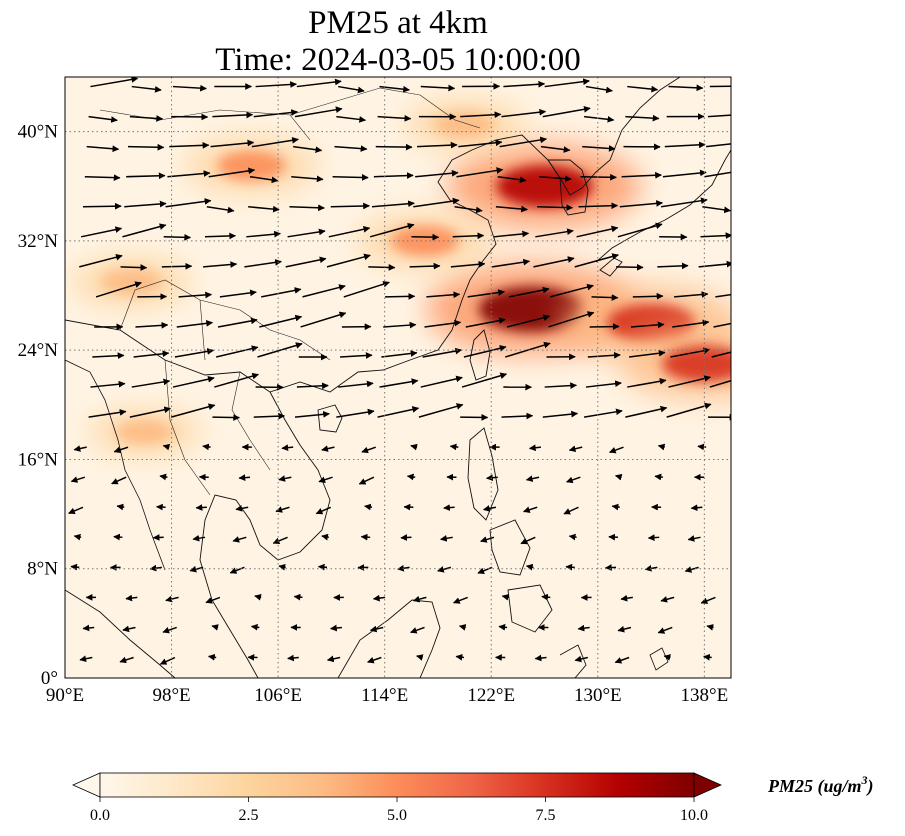 Image resolution: width=905 pixels, height=836 pixels. I want to click on country-borders, so click(225, 387).